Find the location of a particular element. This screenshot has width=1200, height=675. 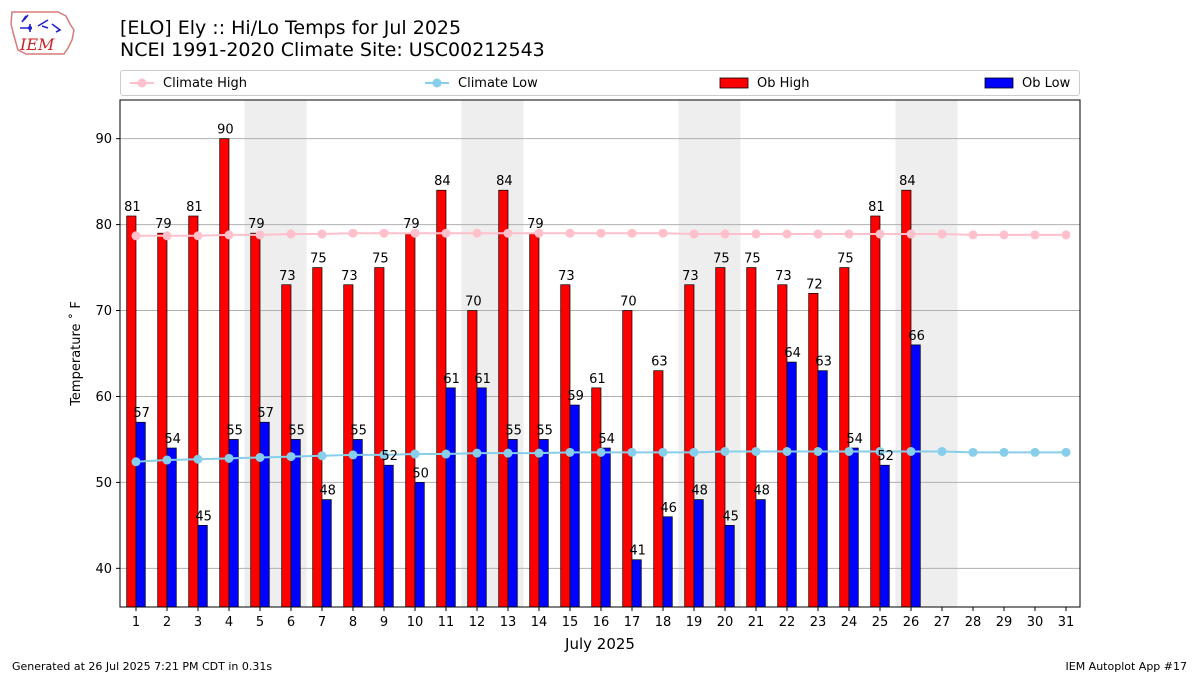

legend-label-climate-high: Climate High is located at coordinates (205, 83).